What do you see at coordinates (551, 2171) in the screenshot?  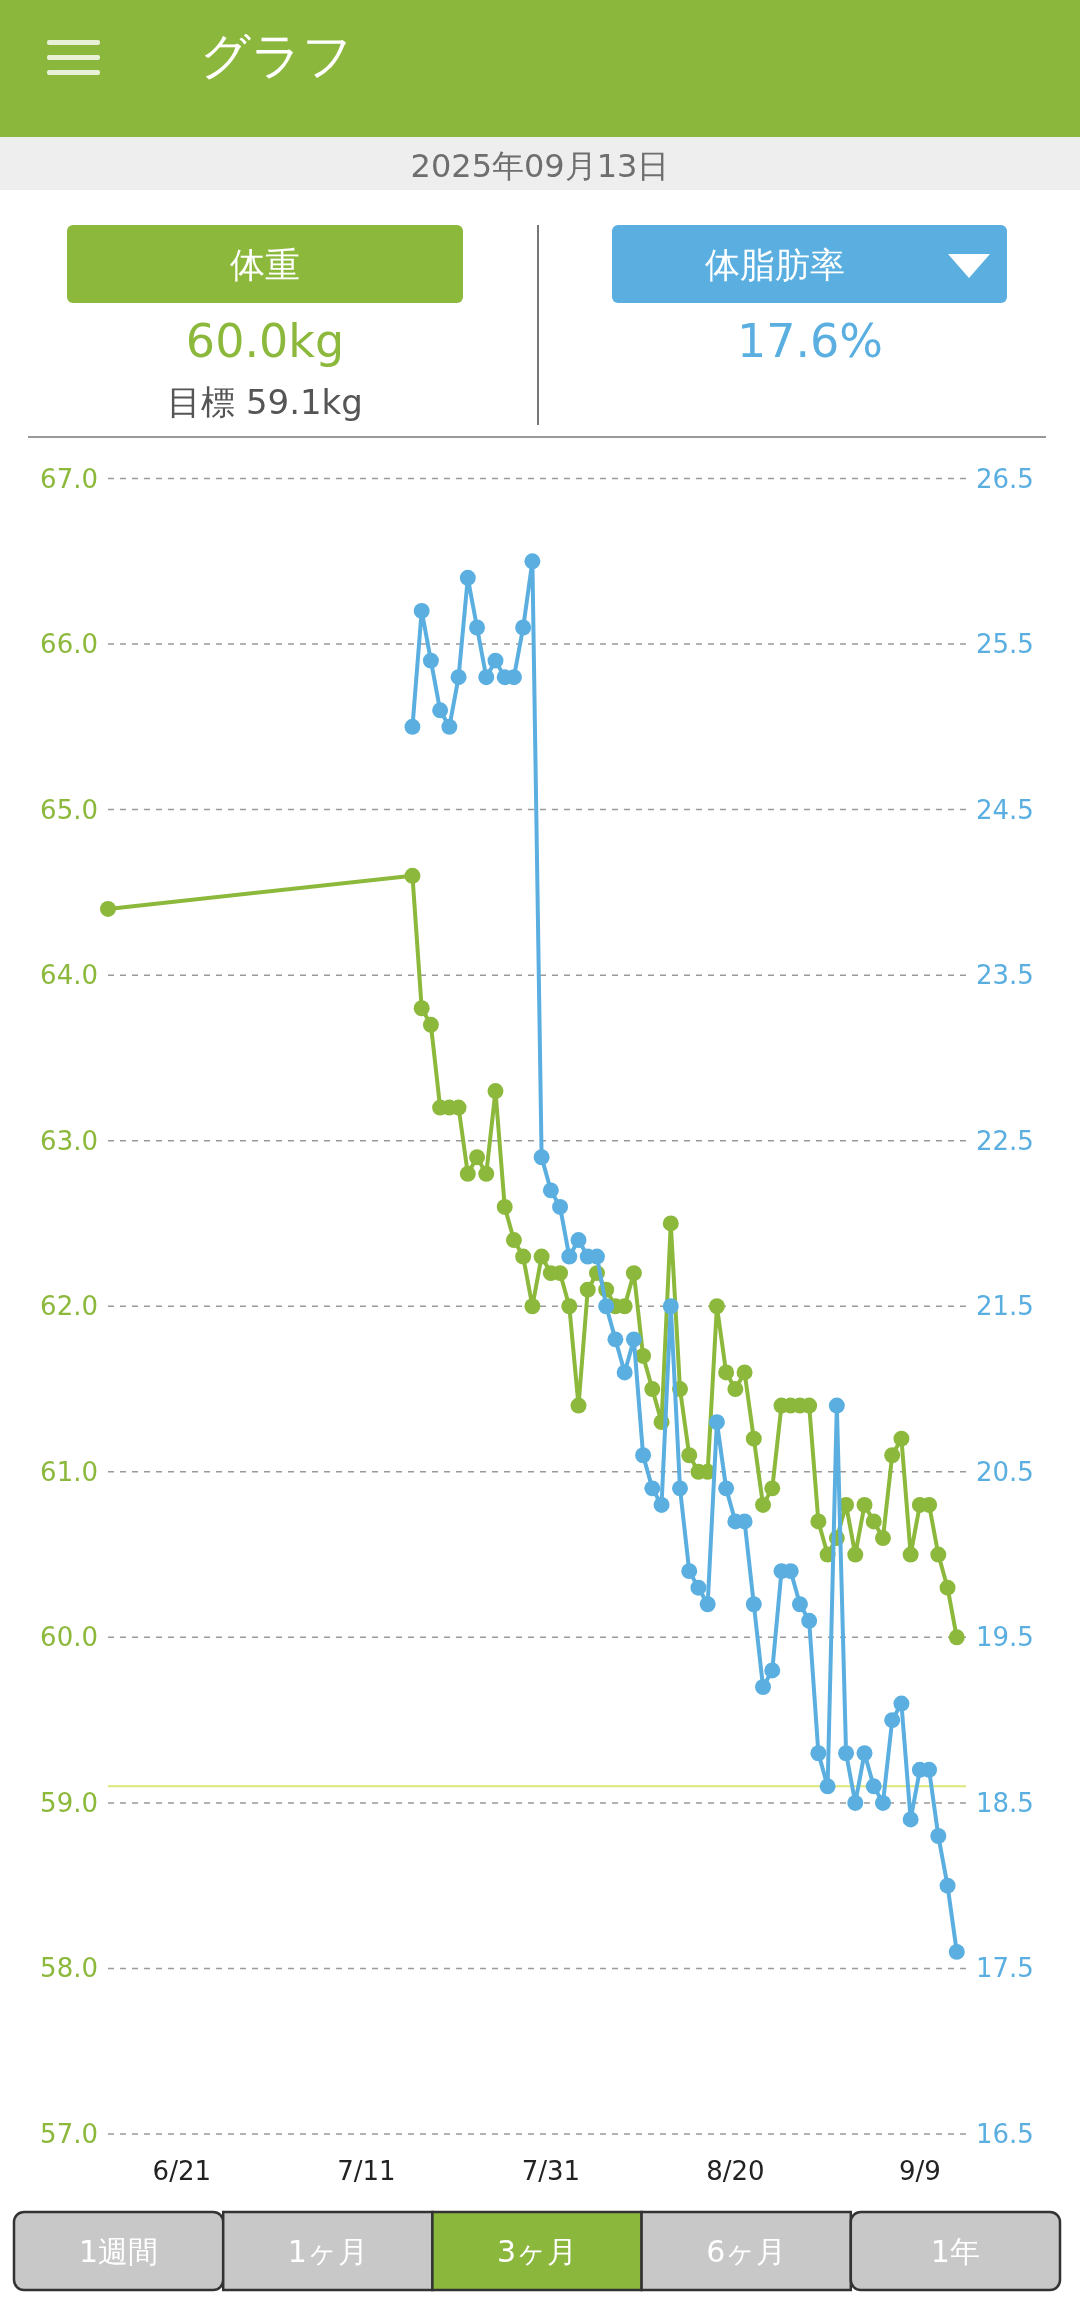 I see `x-tick-label: 7/31` at bounding box center [551, 2171].